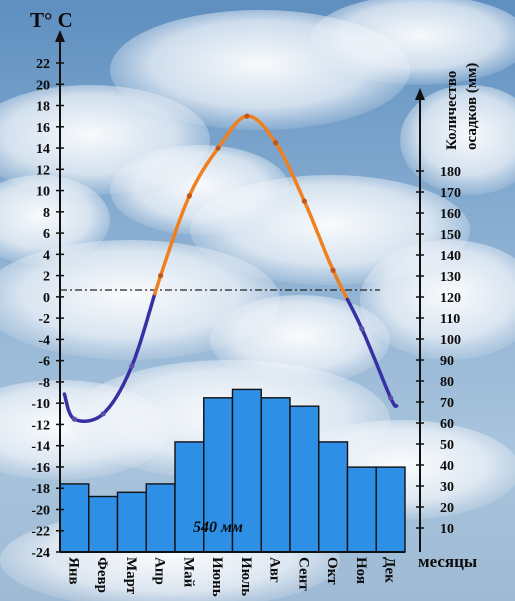  I want to click on precipitation-tick-label: 150, so click(450, 235).